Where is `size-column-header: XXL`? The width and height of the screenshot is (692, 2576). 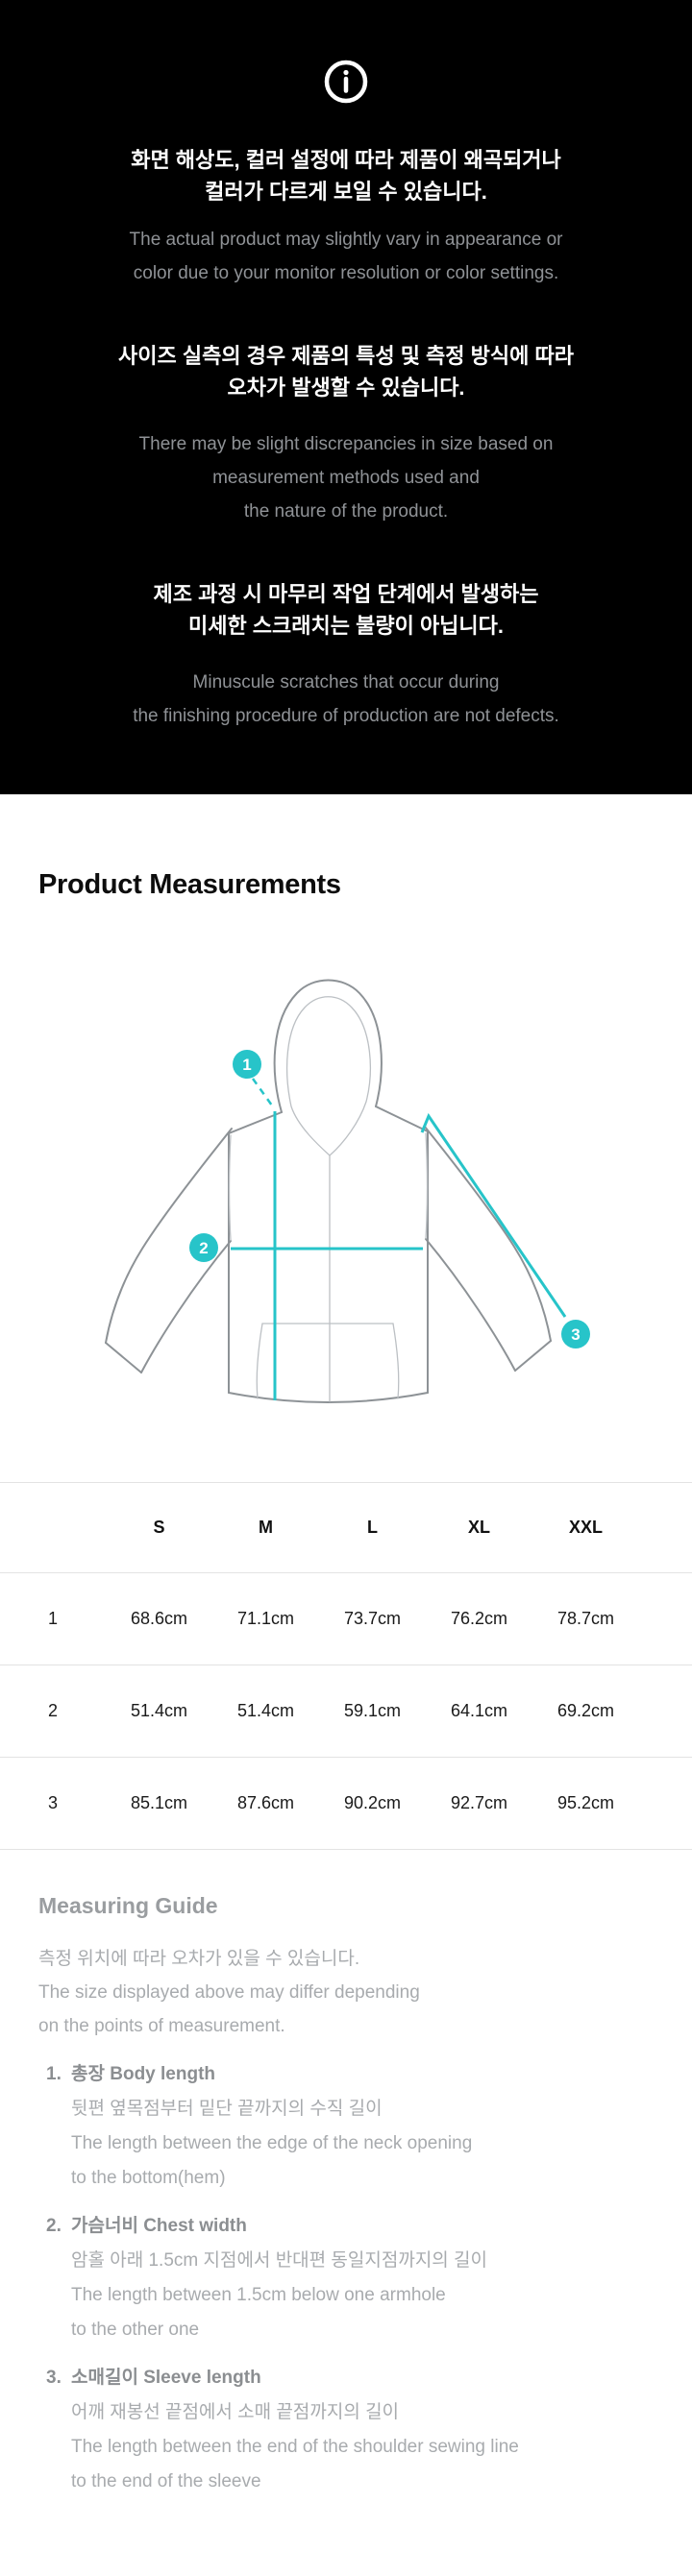 size-column-header: XXL is located at coordinates (585, 1527).